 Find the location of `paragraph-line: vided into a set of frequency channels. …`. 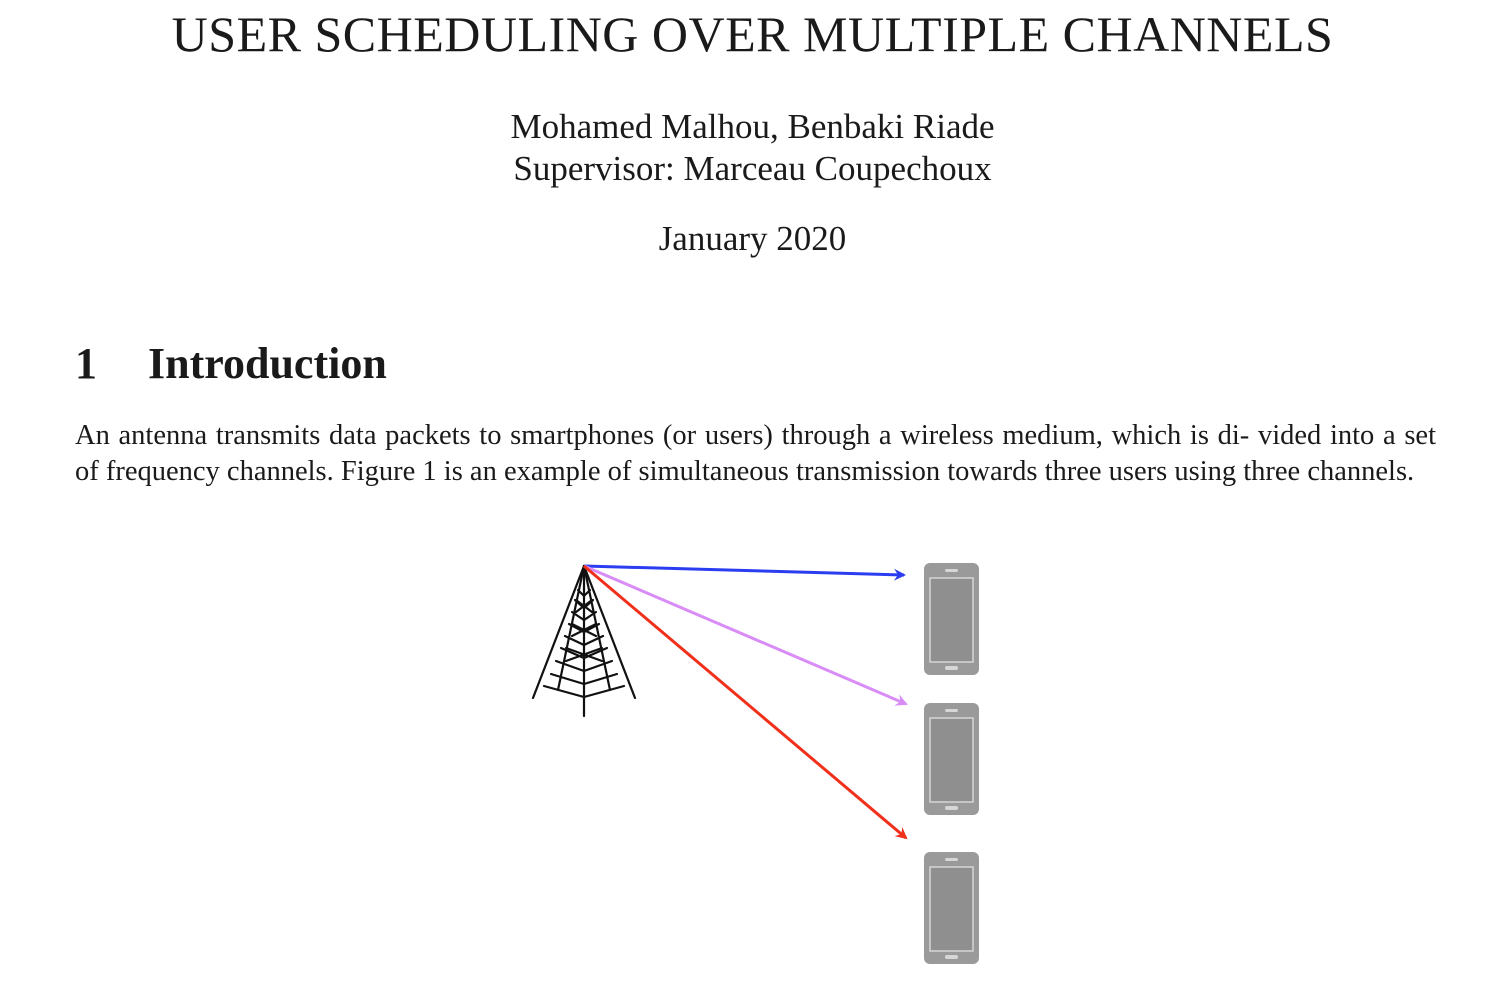

paragraph-line: vided into a set of frequency channels. … is located at coordinates (755, 453).